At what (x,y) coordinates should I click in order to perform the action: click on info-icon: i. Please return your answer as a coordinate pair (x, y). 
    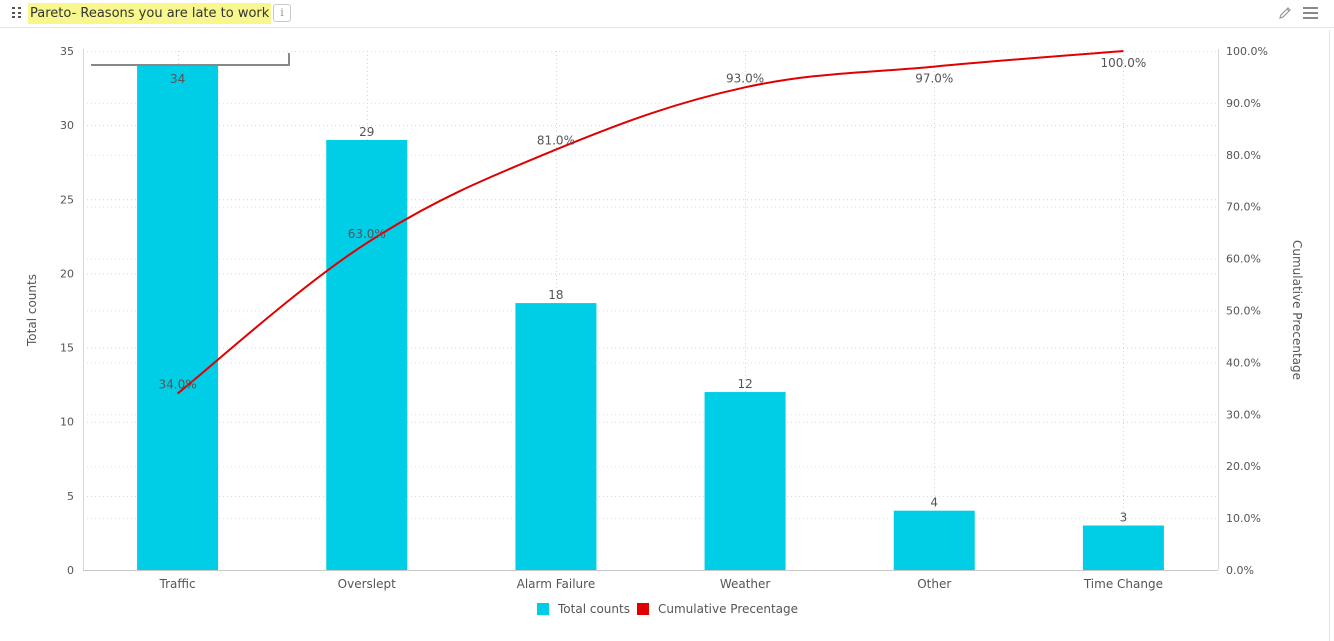
    Looking at the image, I should click on (282, 13).